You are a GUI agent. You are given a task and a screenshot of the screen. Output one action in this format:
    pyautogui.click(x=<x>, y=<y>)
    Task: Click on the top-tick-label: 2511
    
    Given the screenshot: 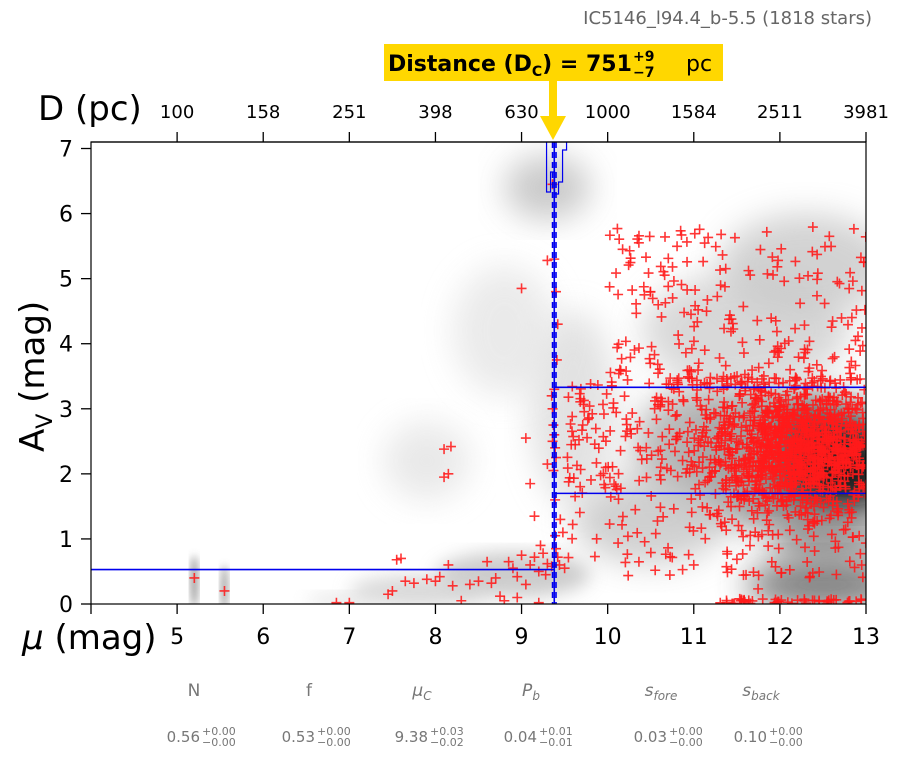 What is the action you would take?
    pyautogui.click(x=780, y=112)
    